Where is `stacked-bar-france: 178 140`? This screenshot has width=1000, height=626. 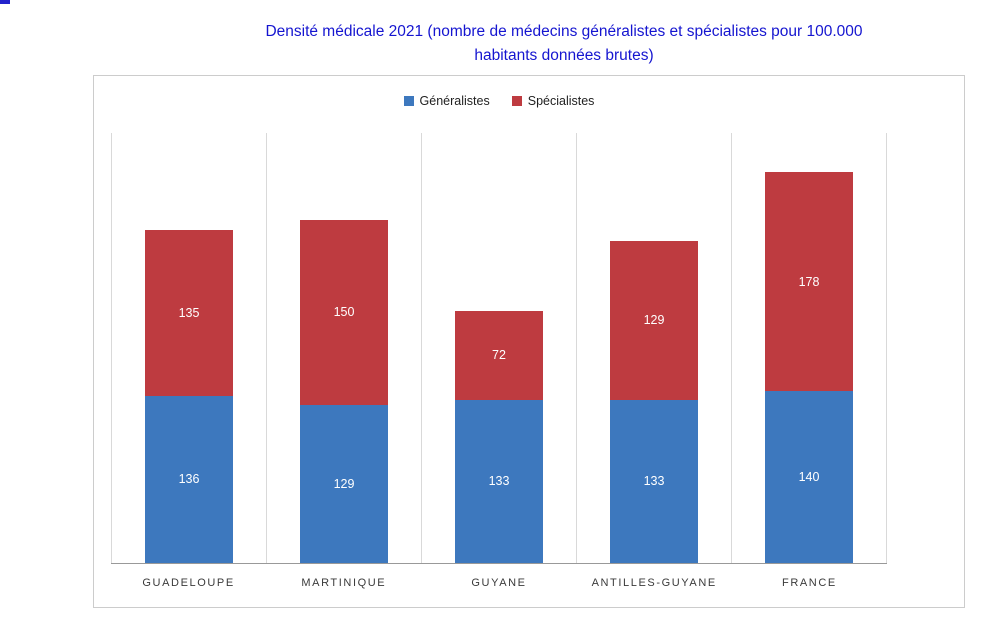
stacked-bar-france: 178 140 is located at coordinates (809, 348).